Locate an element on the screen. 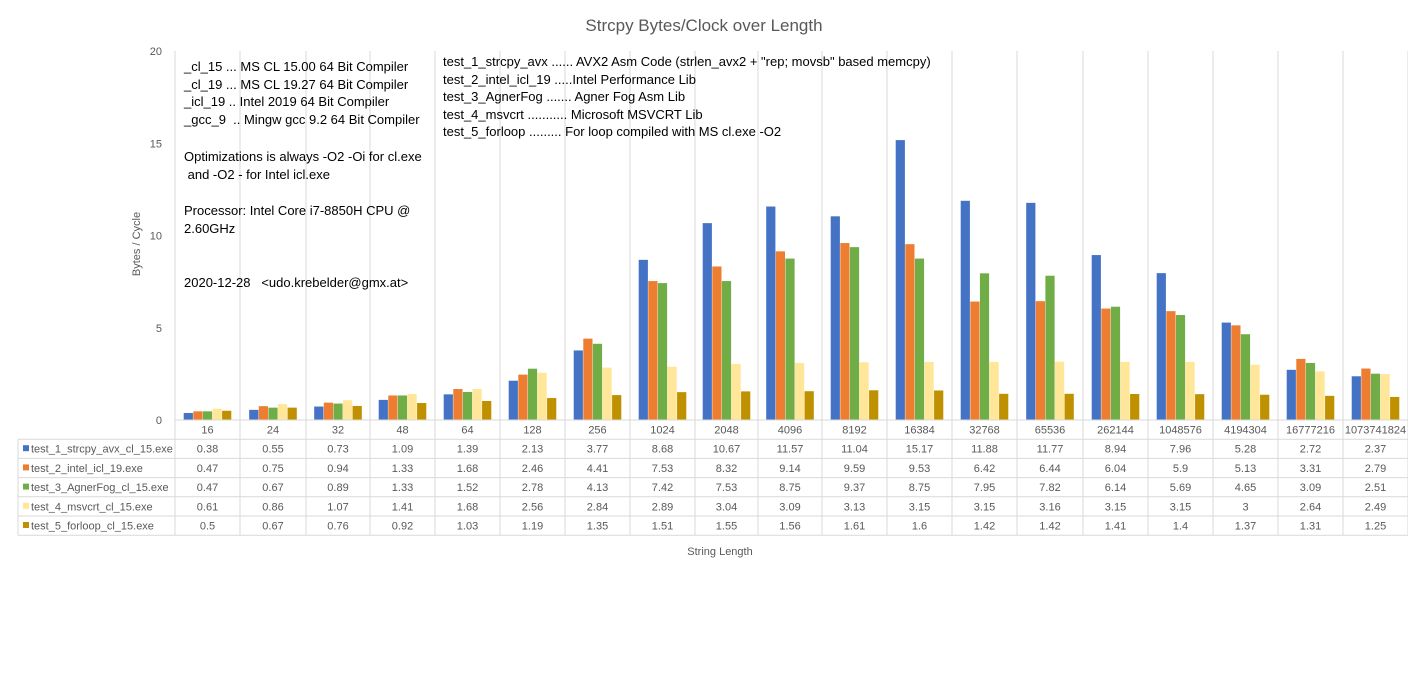  data-label: 1.03 is located at coordinates (467, 527).